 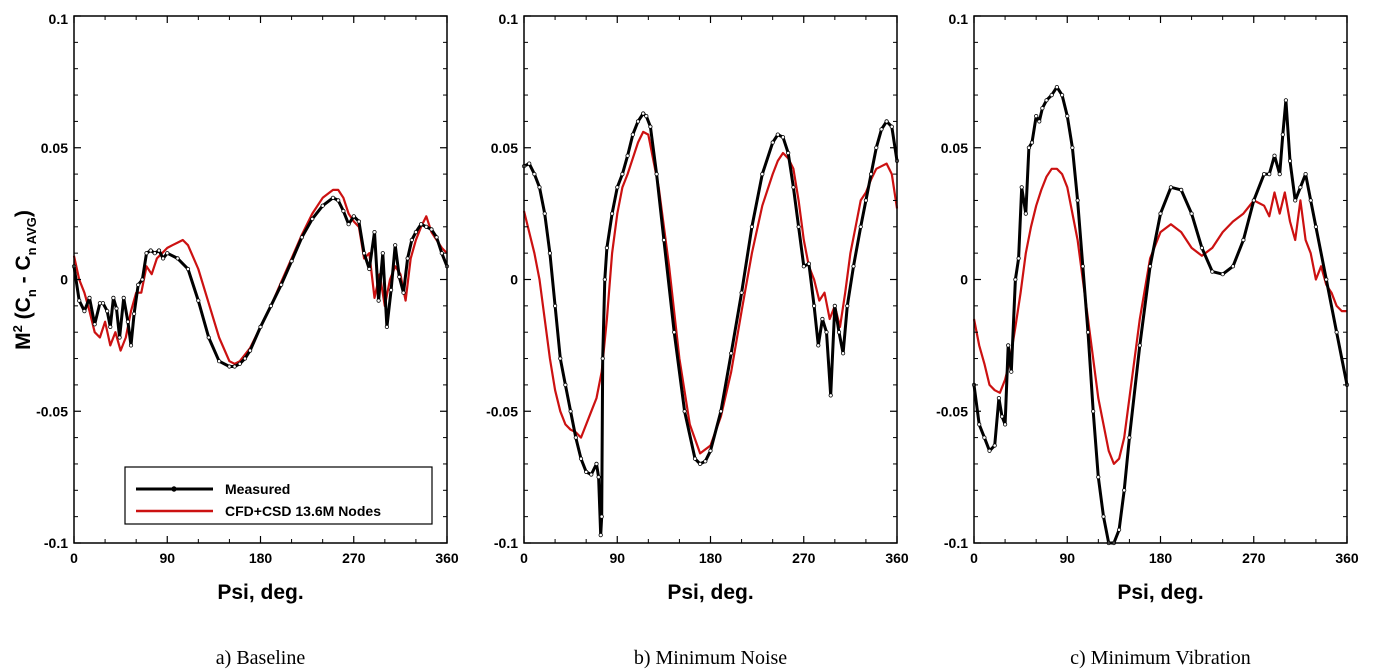 What do you see at coordinates (174, 489) in the screenshot?
I see `legend-measured-marker` at bounding box center [174, 489].